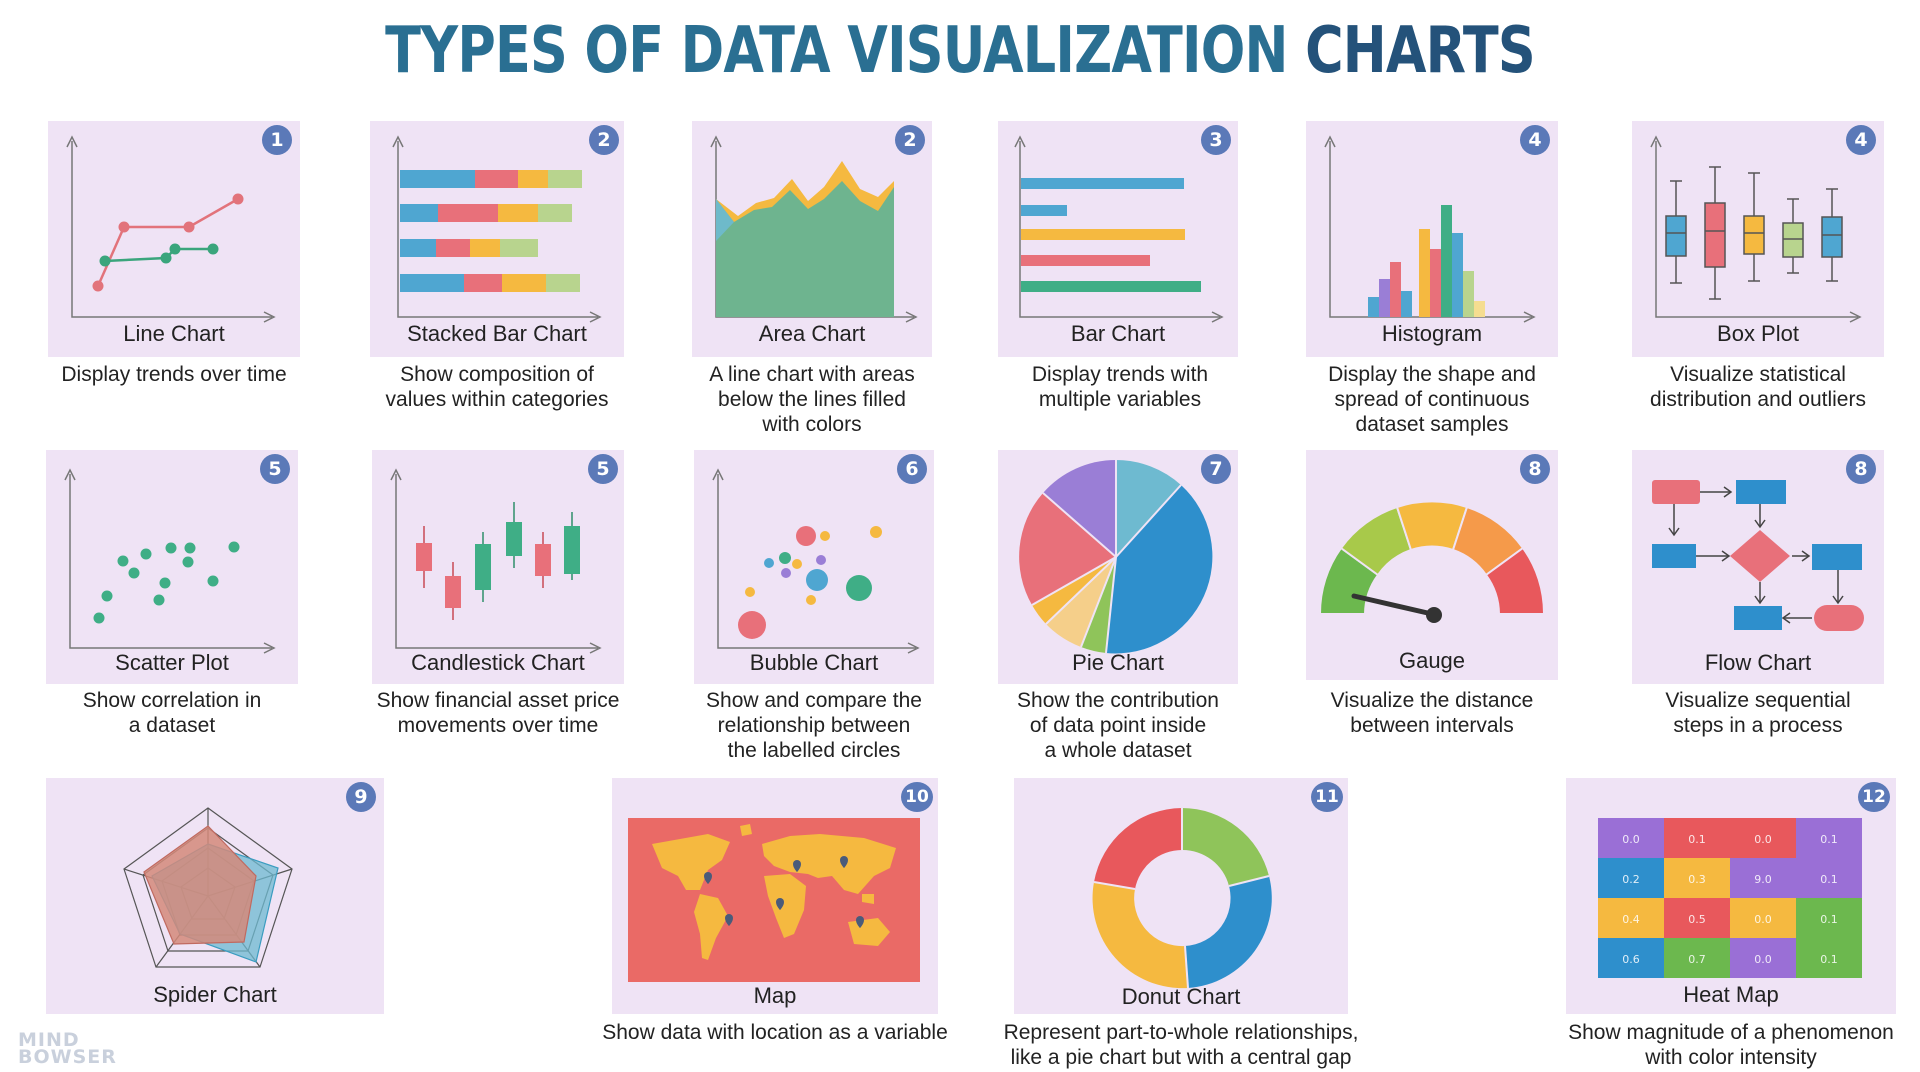 The image size is (1920, 1072). What do you see at coordinates (1120, 374) in the screenshot?
I see `desc-line: Display trends with` at bounding box center [1120, 374].